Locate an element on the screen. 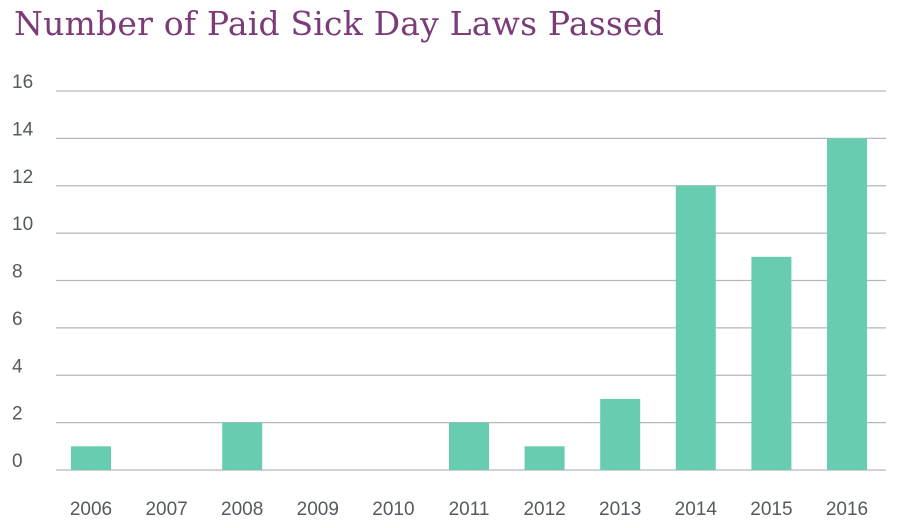 The image size is (899, 528). y-tick-label: 10 is located at coordinates (22, 224).